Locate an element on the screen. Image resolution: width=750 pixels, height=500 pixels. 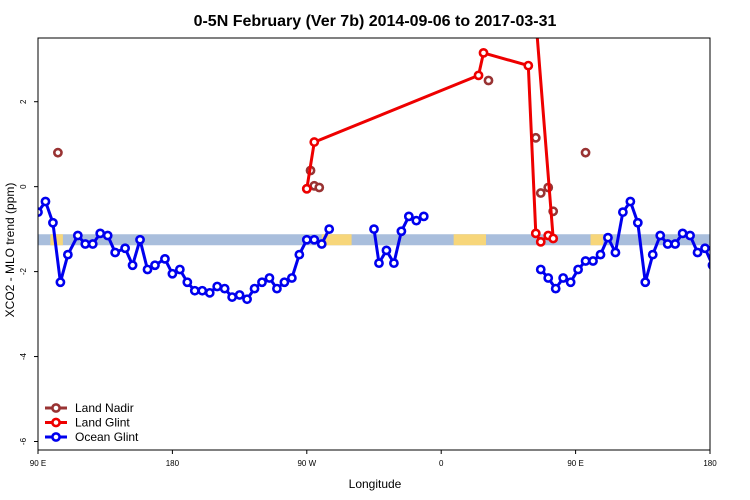
y-tick-label: -4 is located at coordinates (23, 356).